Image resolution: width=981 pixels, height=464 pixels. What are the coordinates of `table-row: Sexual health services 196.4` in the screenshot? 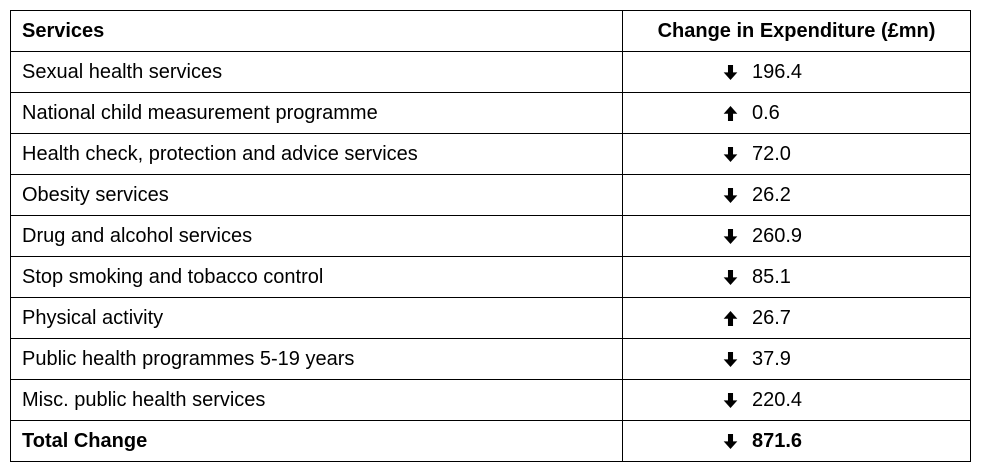 It's located at (490, 72).